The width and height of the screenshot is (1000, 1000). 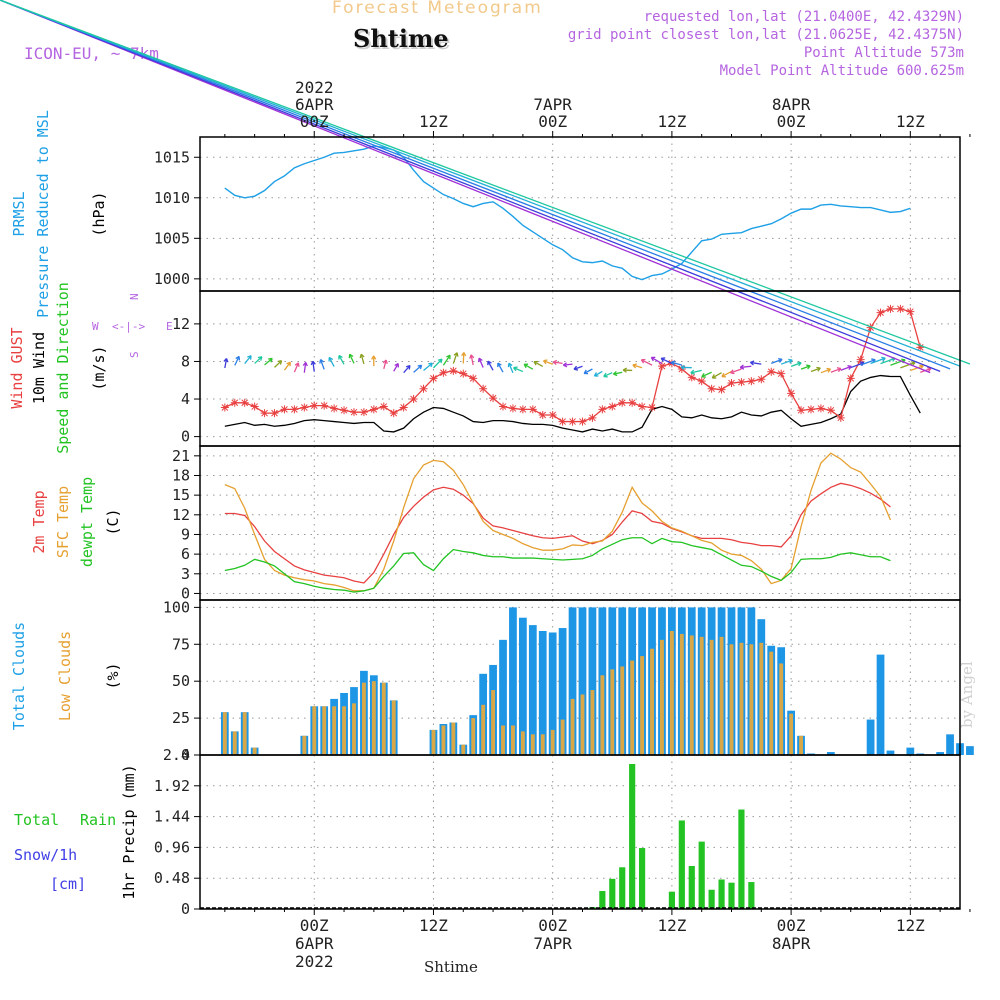 I want to click on time-label-top: 6APR, so click(x=314, y=104).